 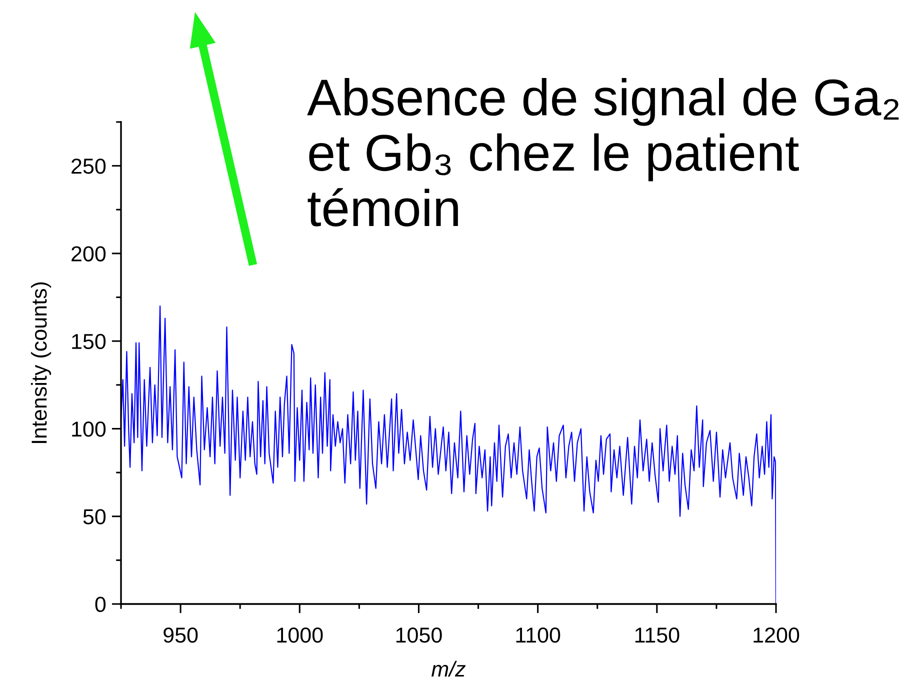 What do you see at coordinates (538, 635) in the screenshot?
I see `x-tick-label: 1100` at bounding box center [538, 635].